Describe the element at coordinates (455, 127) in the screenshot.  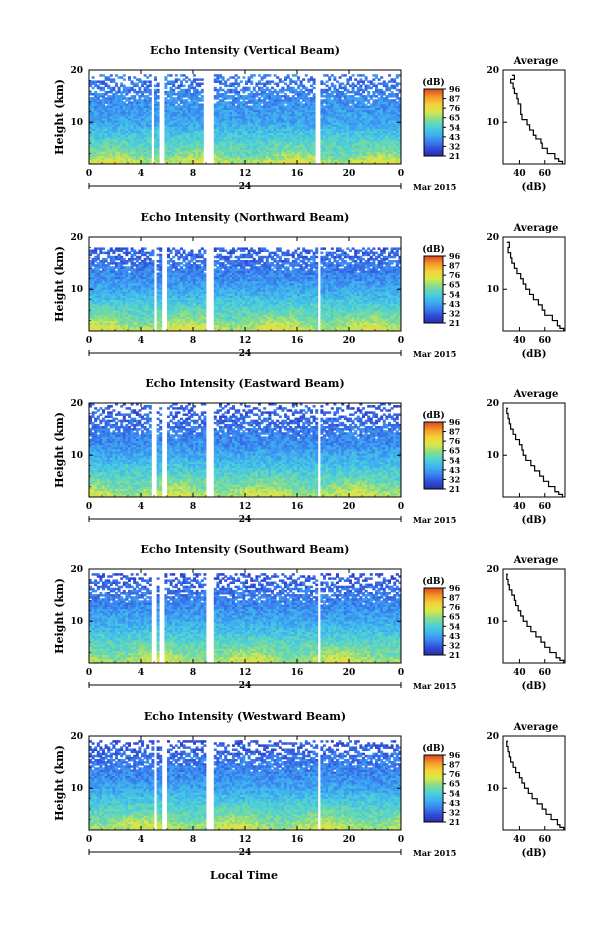
I see `colorbar-tick-label: 54` at that location.